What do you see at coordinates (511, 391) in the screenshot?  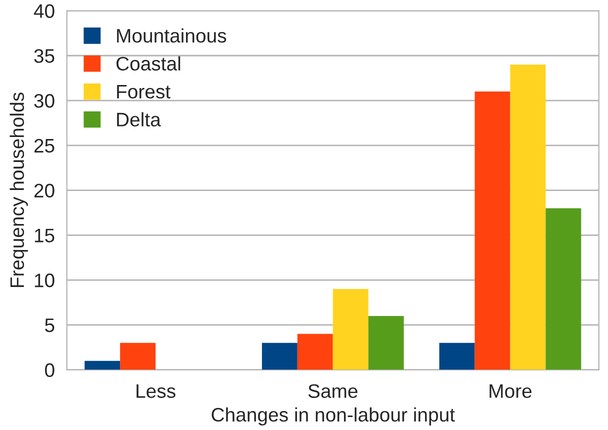 I see `x-tick-label: More` at bounding box center [511, 391].